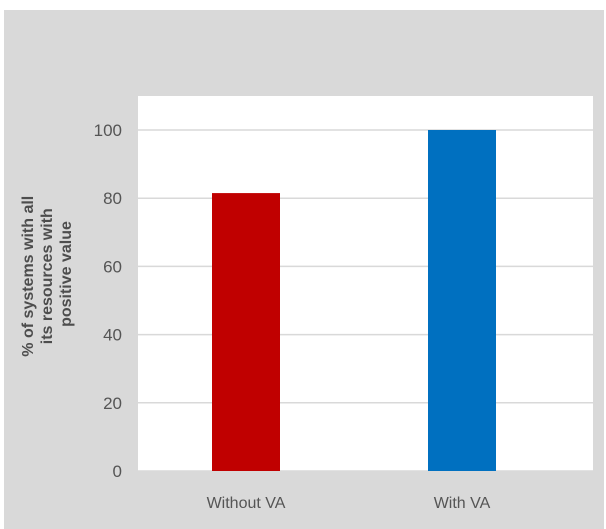 This screenshot has height=529, width=606. I want to click on y-tick-label: 100, so click(108, 130).